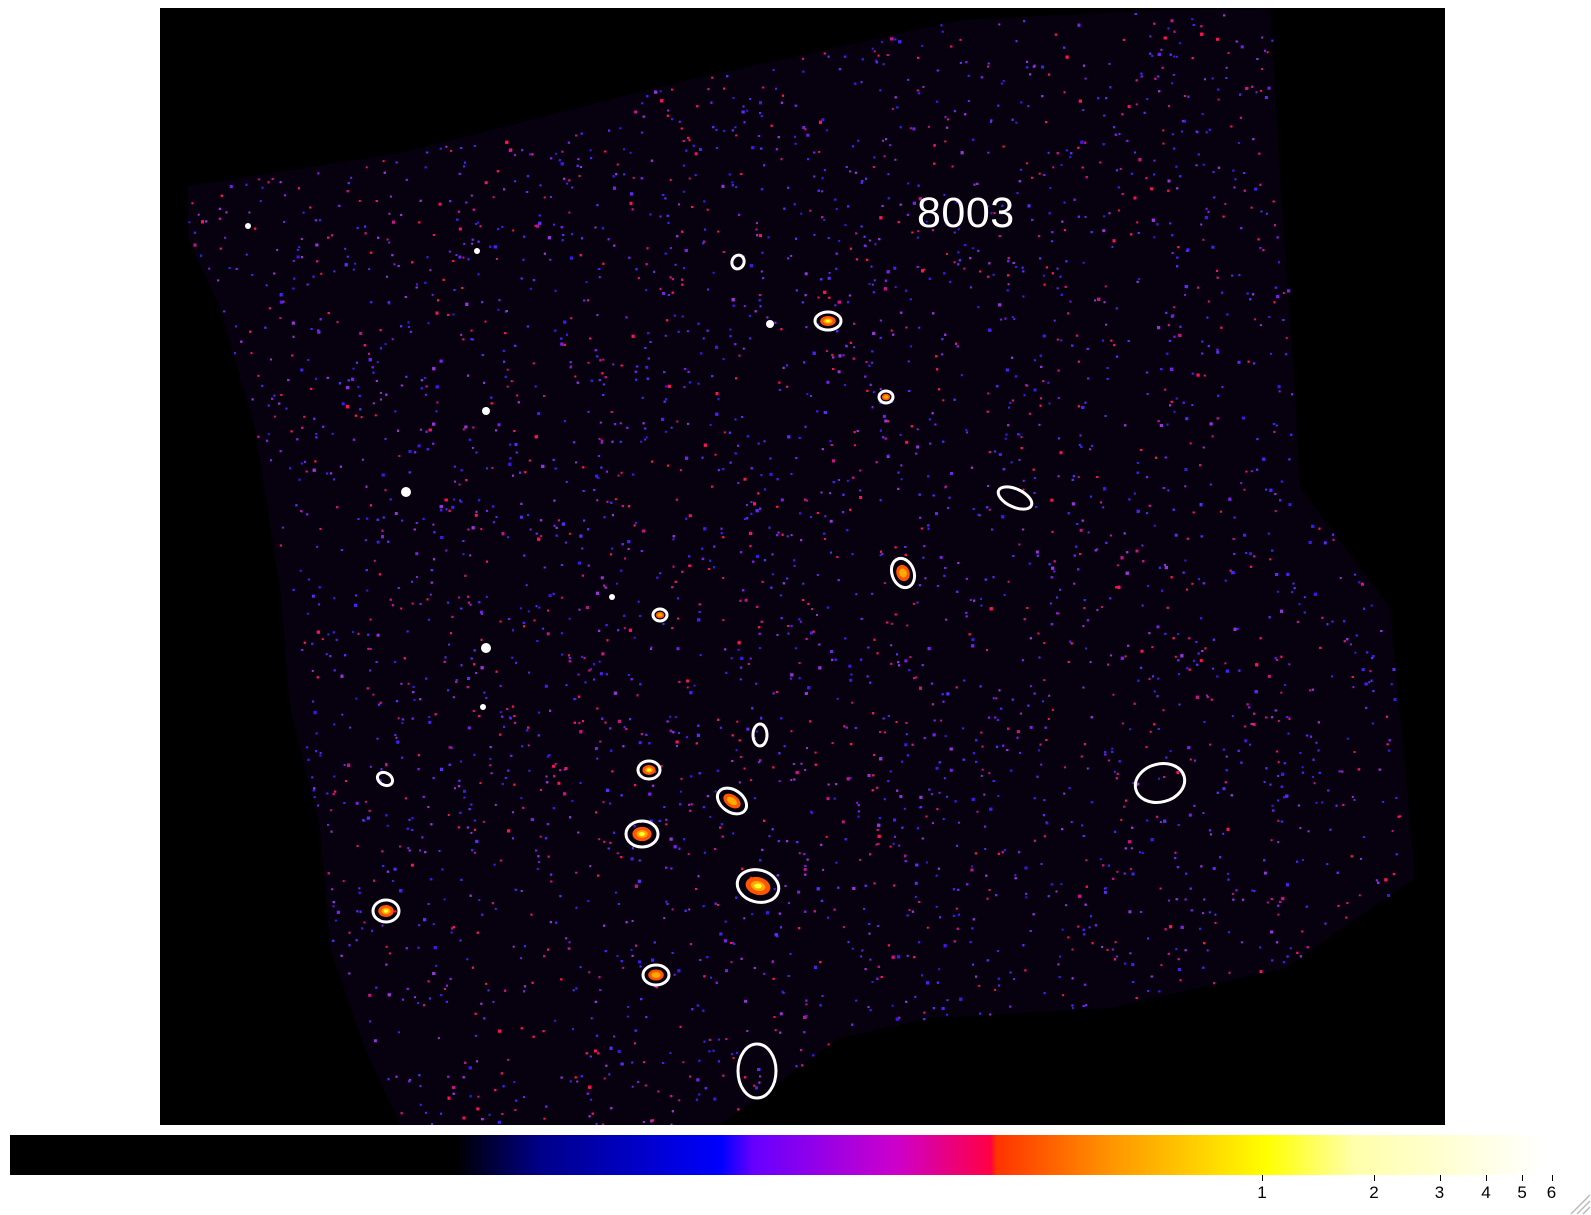  What do you see at coordinates (800, 1155) in the screenshot?
I see `colorbar` at bounding box center [800, 1155].